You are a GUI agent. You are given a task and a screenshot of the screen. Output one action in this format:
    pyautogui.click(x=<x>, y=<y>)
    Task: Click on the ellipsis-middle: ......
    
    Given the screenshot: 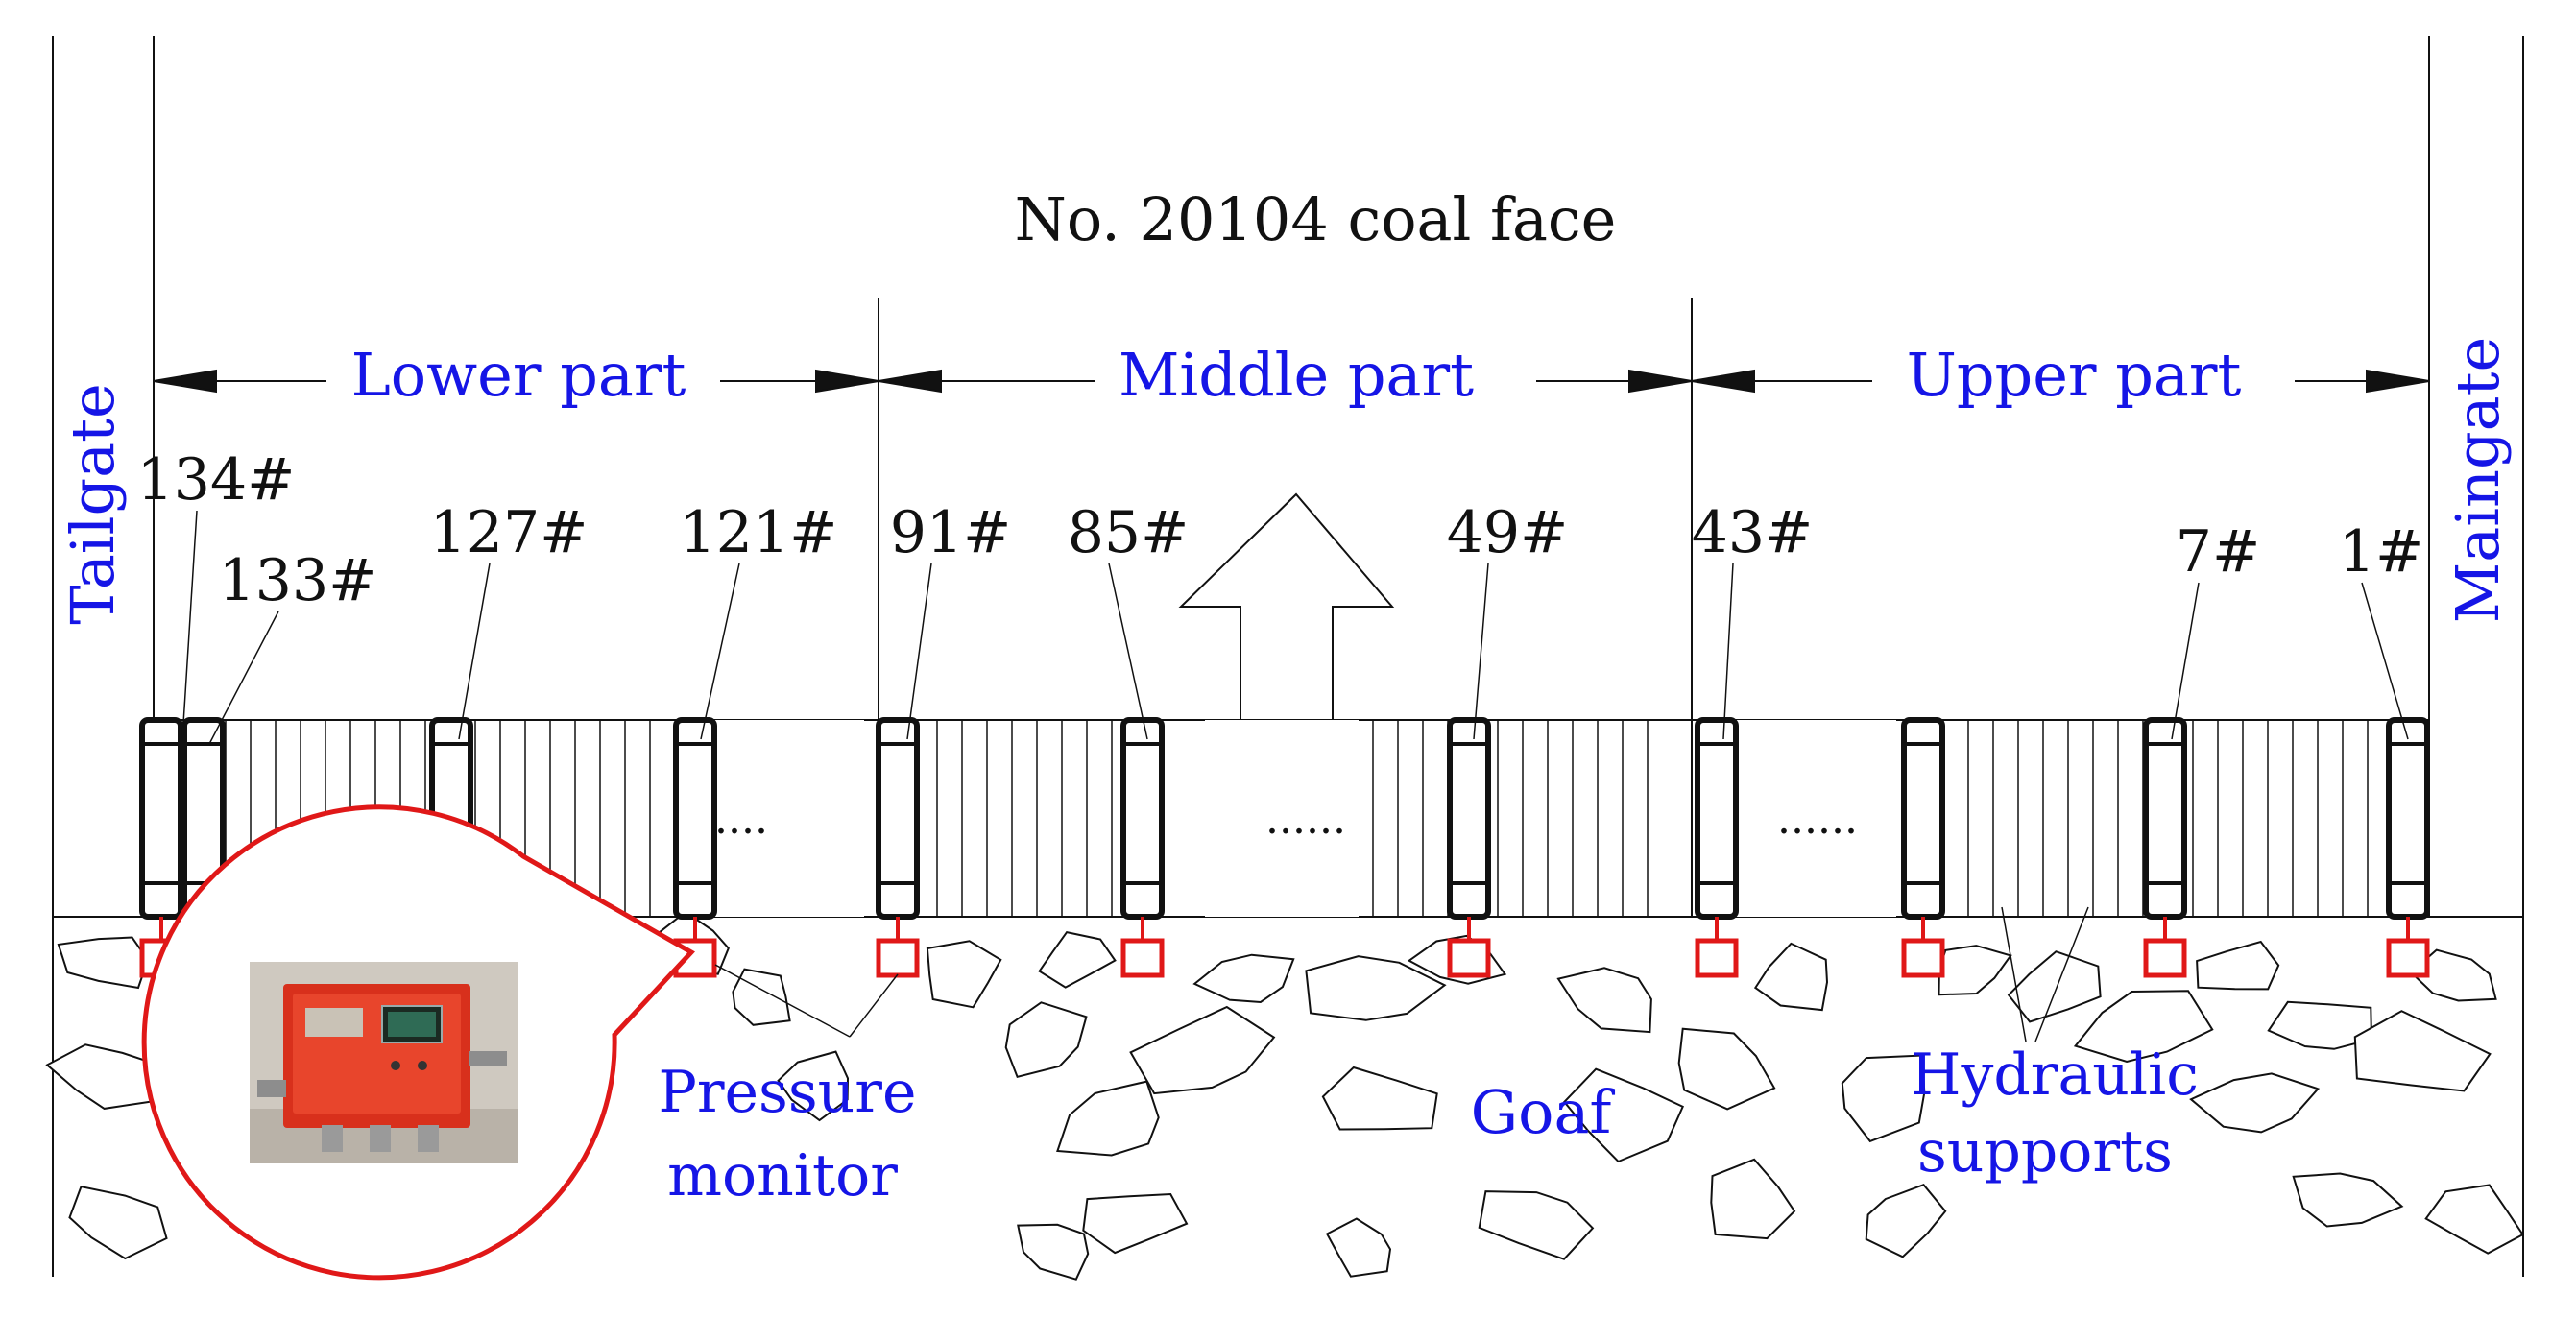 What is the action you would take?
    pyautogui.click(x=1305, y=819)
    